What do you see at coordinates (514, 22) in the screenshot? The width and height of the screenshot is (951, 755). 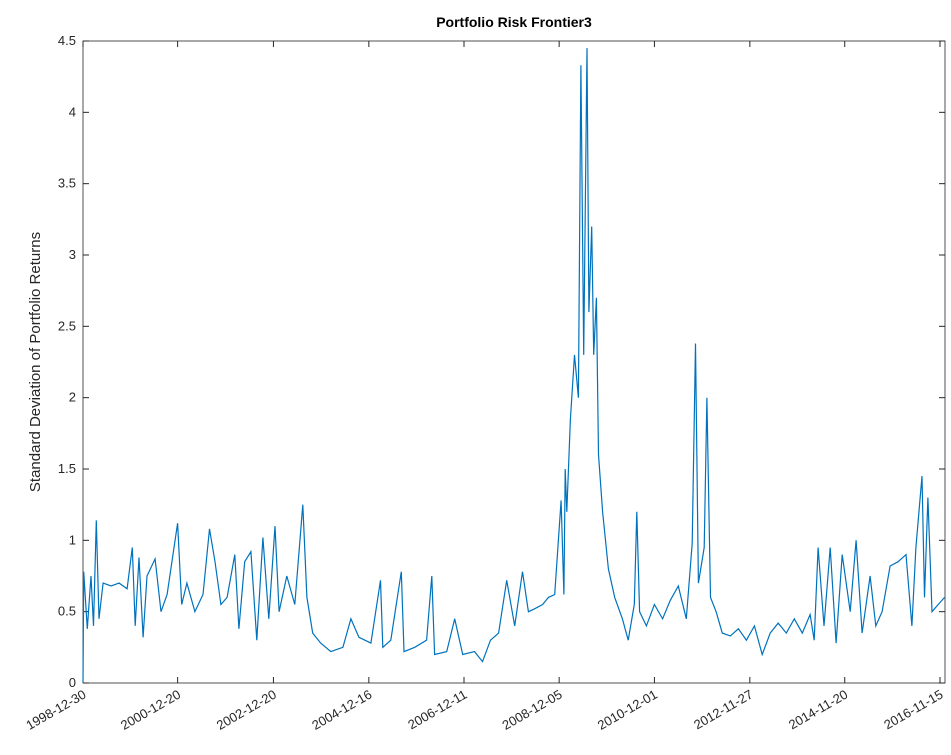 I see `chart-title: Portfolio Risk Frontier3` at bounding box center [514, 22].